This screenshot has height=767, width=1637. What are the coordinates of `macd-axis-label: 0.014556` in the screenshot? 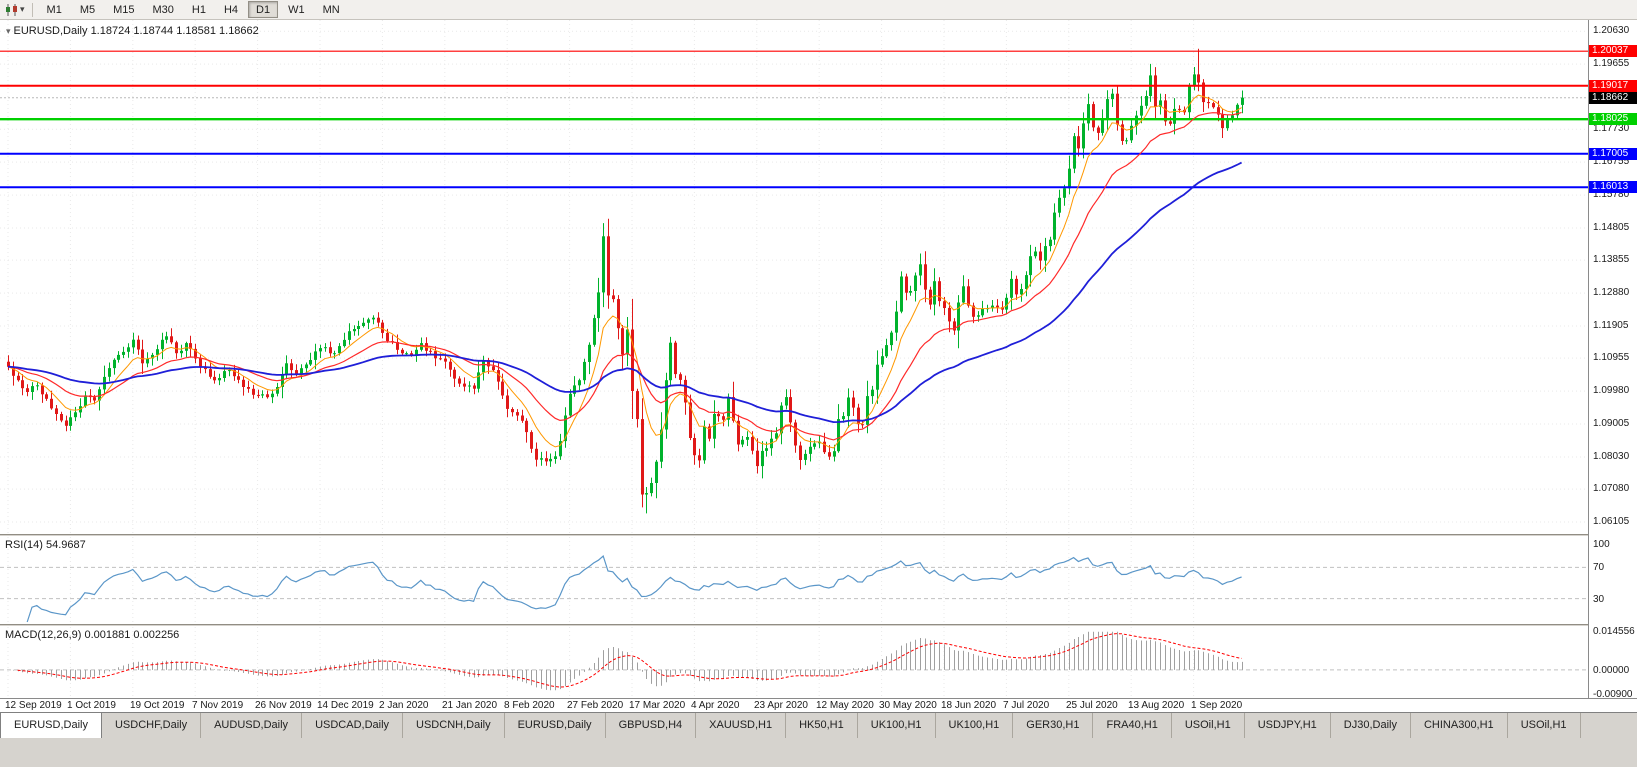 It's located at (1614, 631).